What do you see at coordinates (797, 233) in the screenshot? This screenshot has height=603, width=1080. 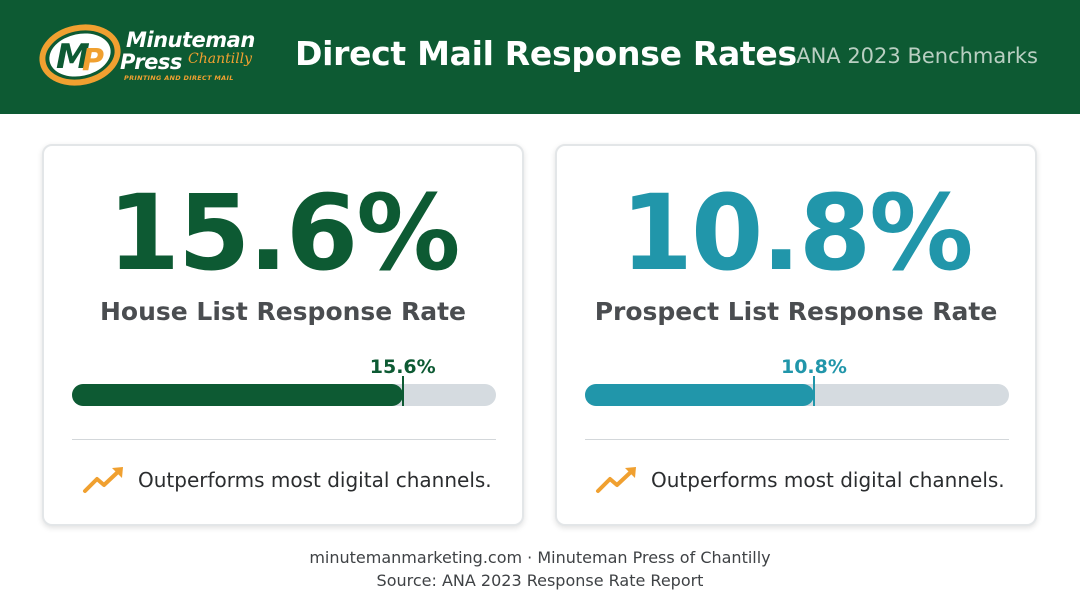 I see `prospect-list-big-value: 10.8%` at bounding box center [797, 233].